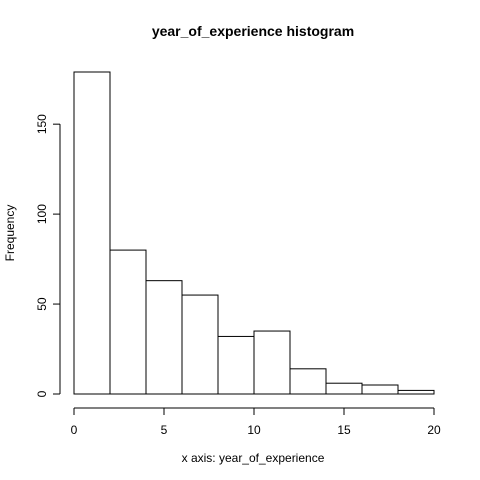 This screenshot has width=480, height=480. What do you see at coordinates (253, 31) in the screenshot?
I see `chart-title: year_of_experience histogram` at bounding box center [253, 31].